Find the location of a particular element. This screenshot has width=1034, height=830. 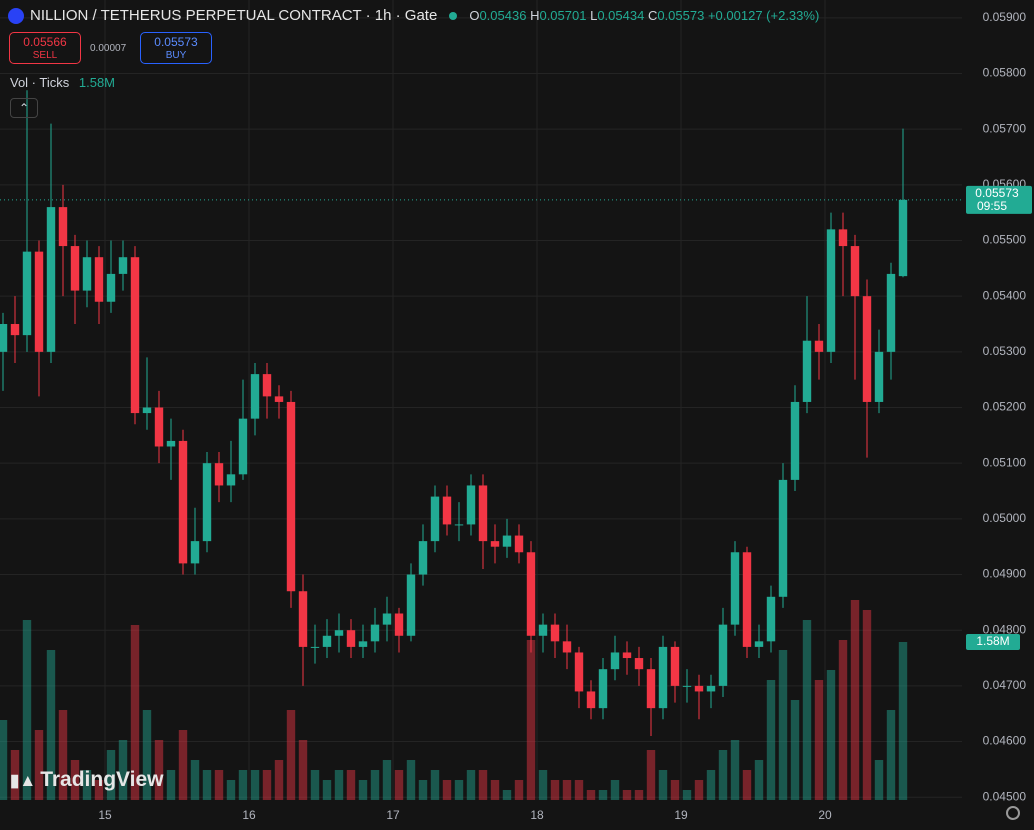

collapse-button: ⌃ is located at coordinates (24, 108).